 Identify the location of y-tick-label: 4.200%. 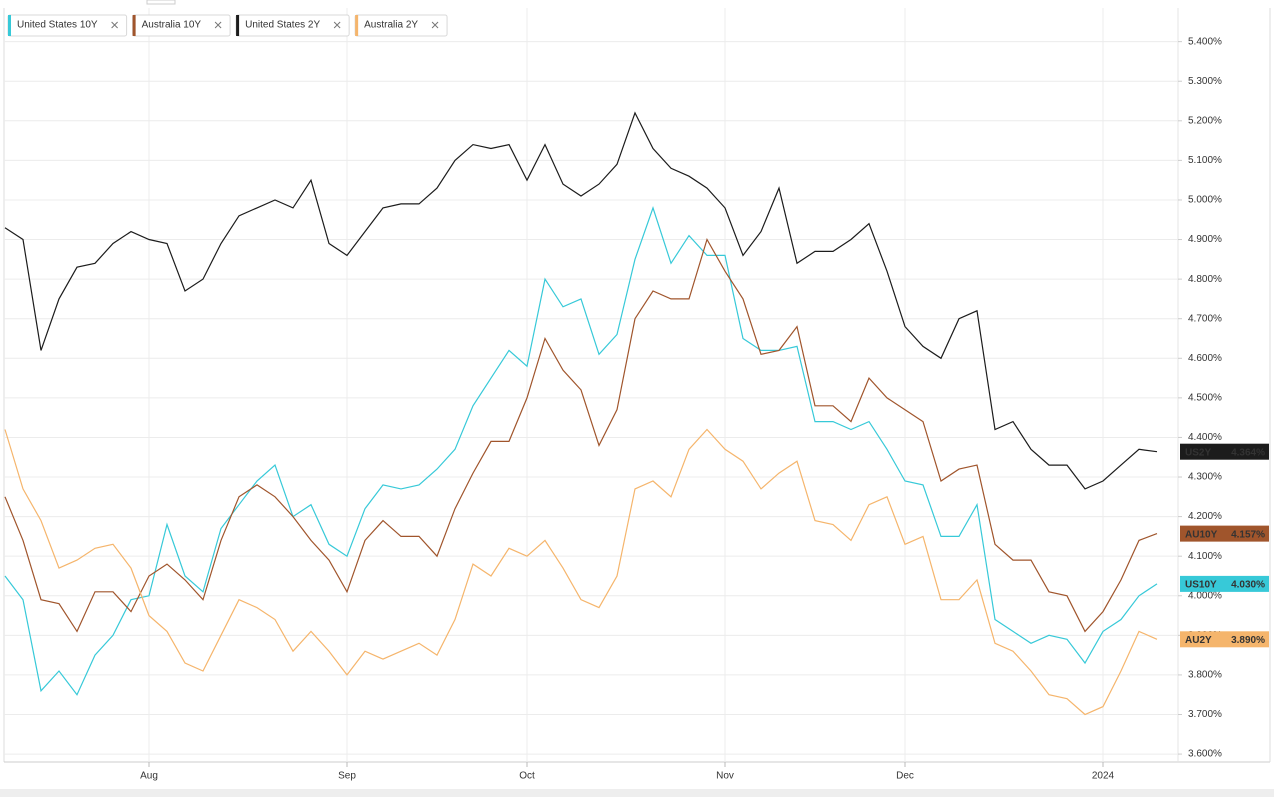
(1205, 516).